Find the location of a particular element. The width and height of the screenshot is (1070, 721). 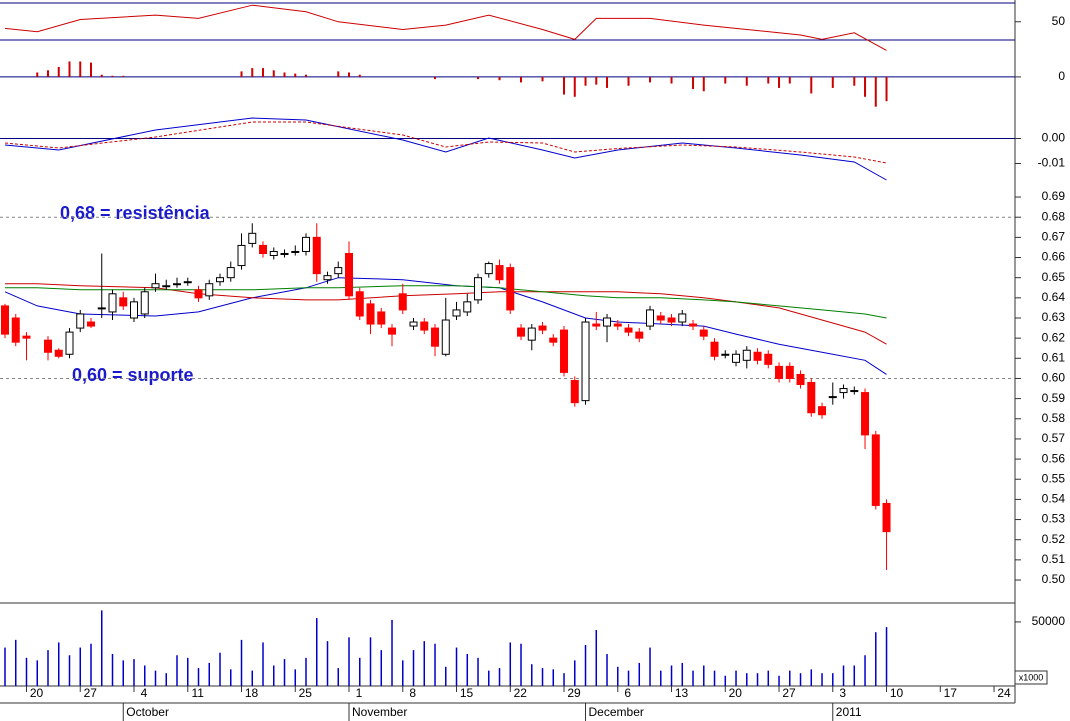

y-tick-label: 0.50 is located at coordinates (1054, 579).